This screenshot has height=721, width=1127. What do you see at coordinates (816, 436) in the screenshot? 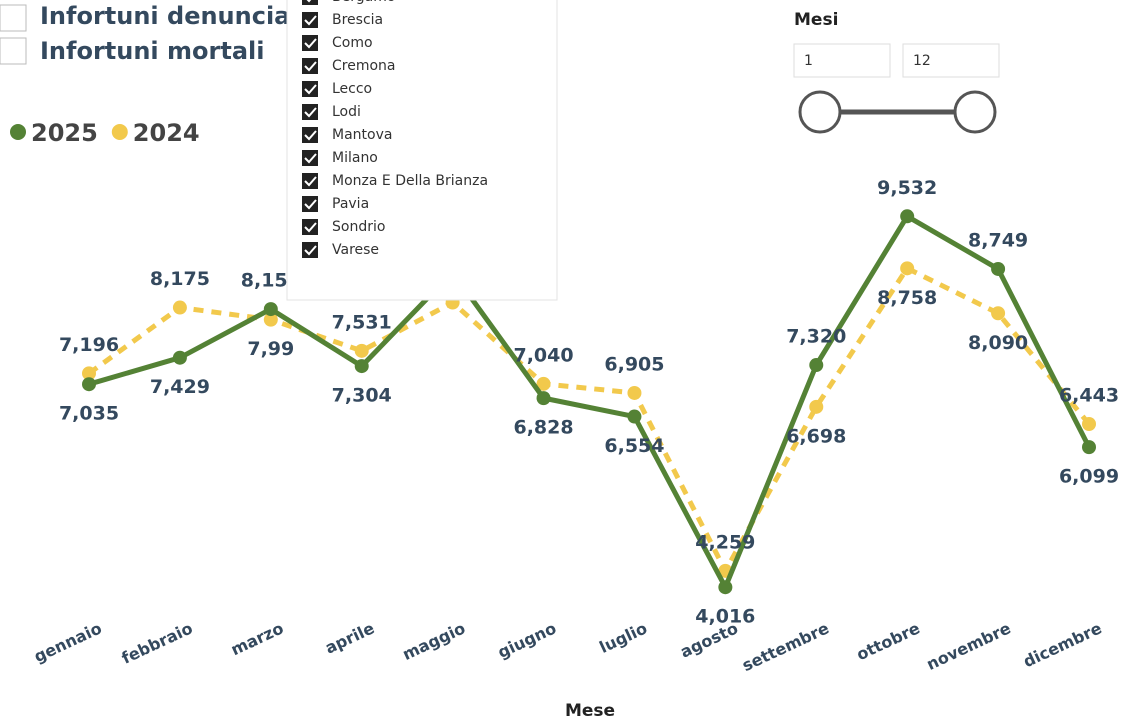
I see `data-label: 6,698` at bounding box center [816, 436].